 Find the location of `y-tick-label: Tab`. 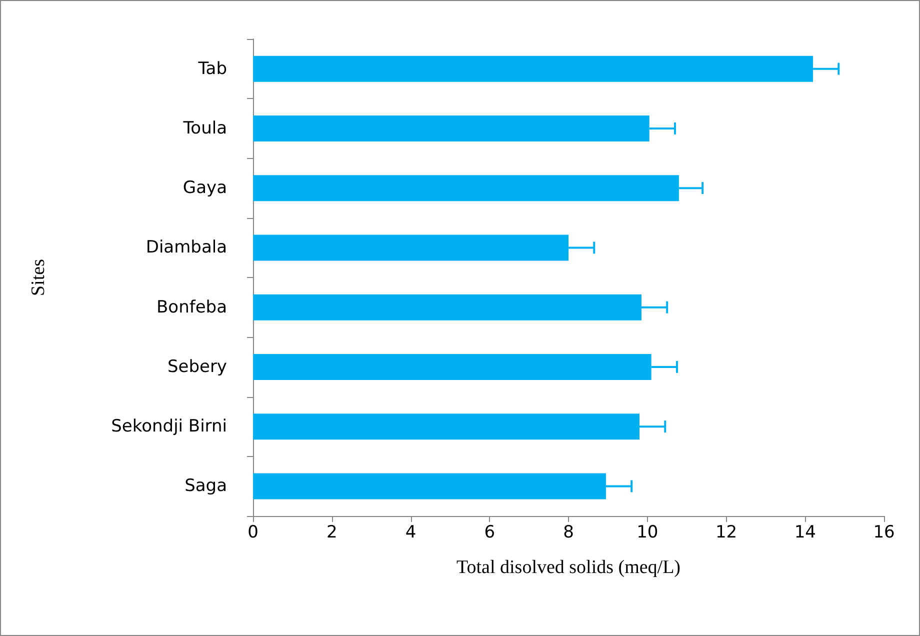

y-tick-label: Tab is located at coordinates (212, 68).